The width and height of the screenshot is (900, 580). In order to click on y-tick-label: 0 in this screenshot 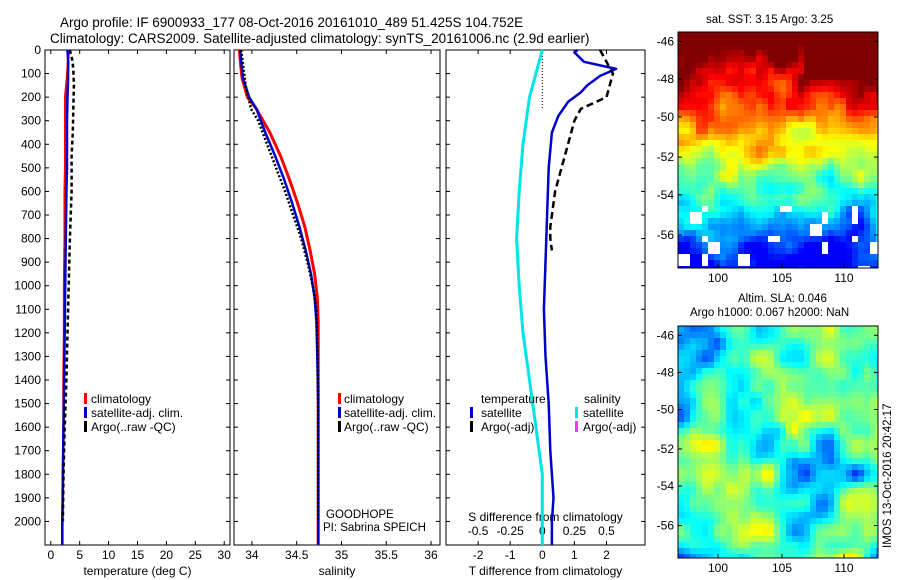, I will do `click(37, 50)`.